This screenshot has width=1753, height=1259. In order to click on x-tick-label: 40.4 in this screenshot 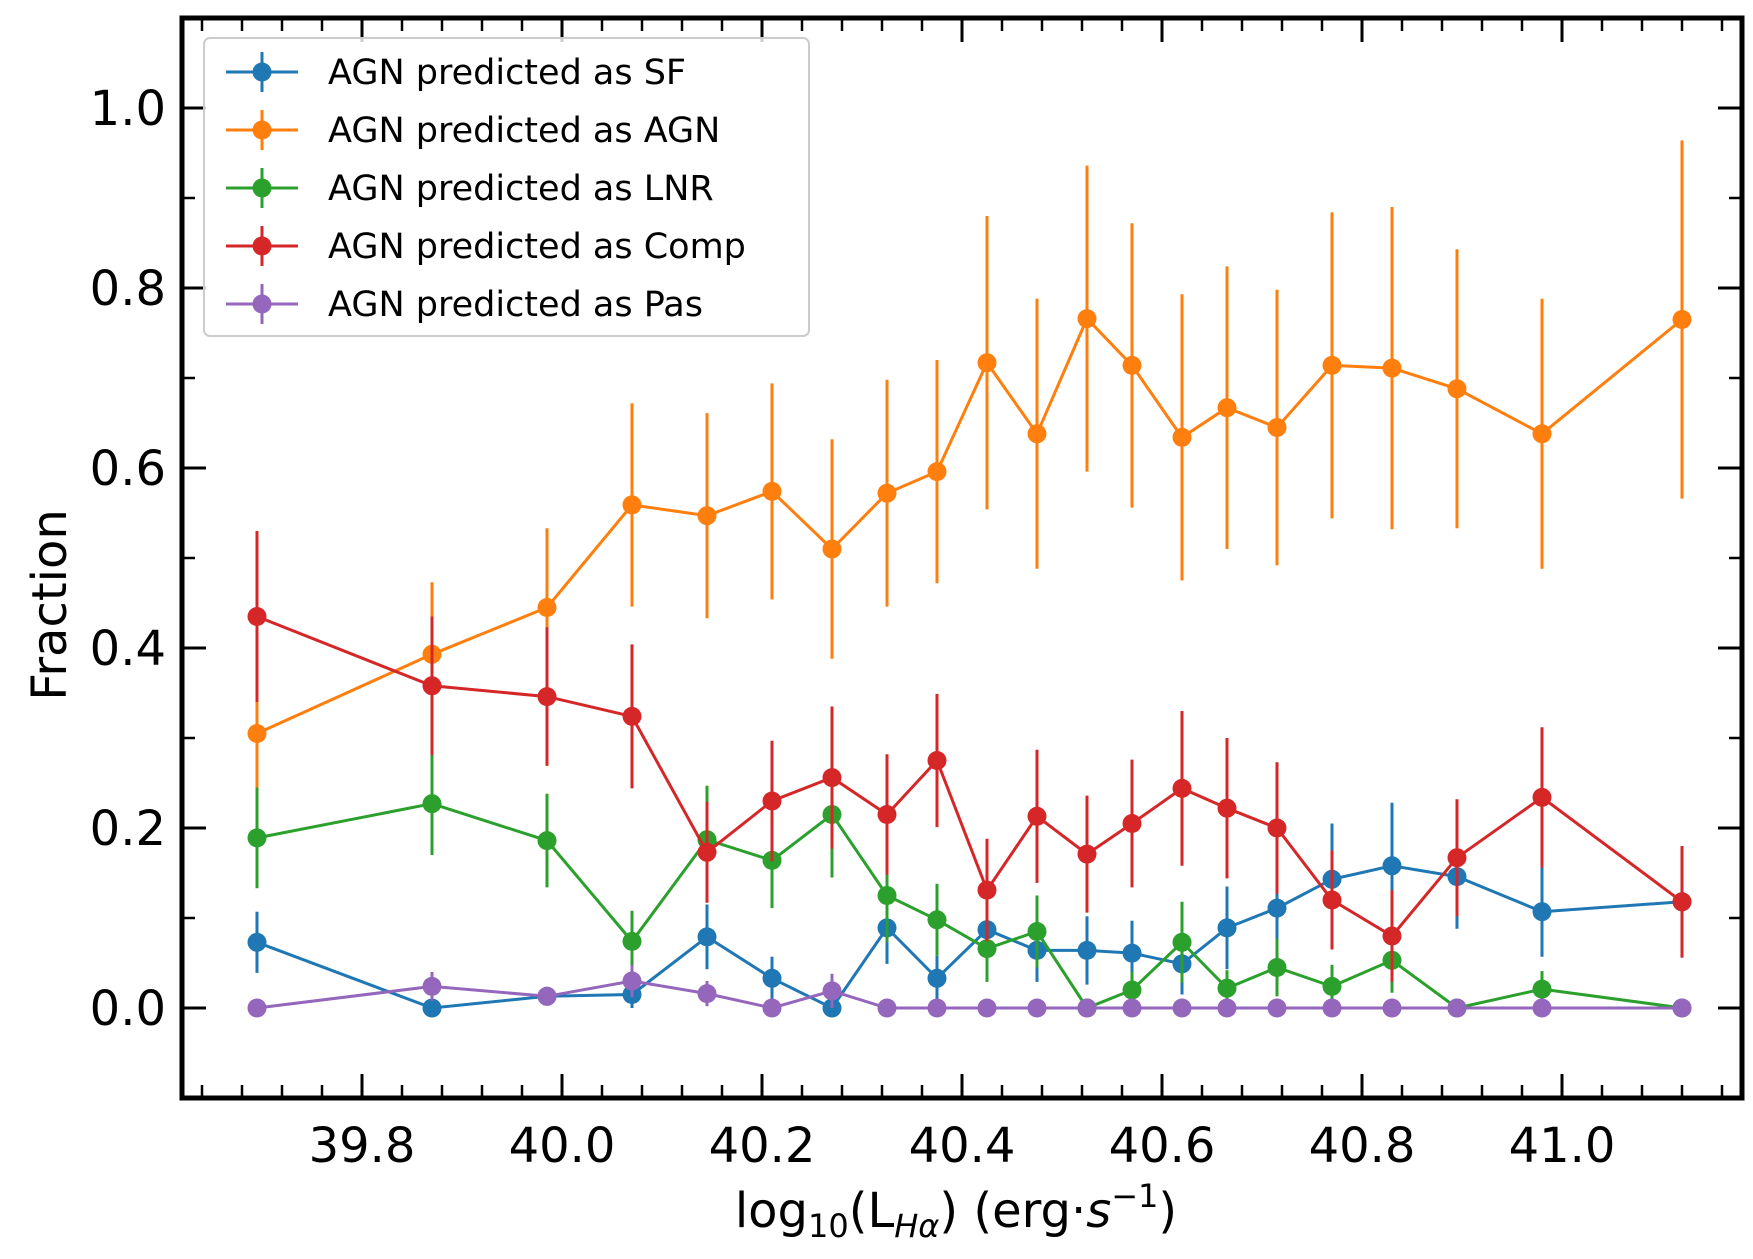, I will do `click(962, 1146)`.